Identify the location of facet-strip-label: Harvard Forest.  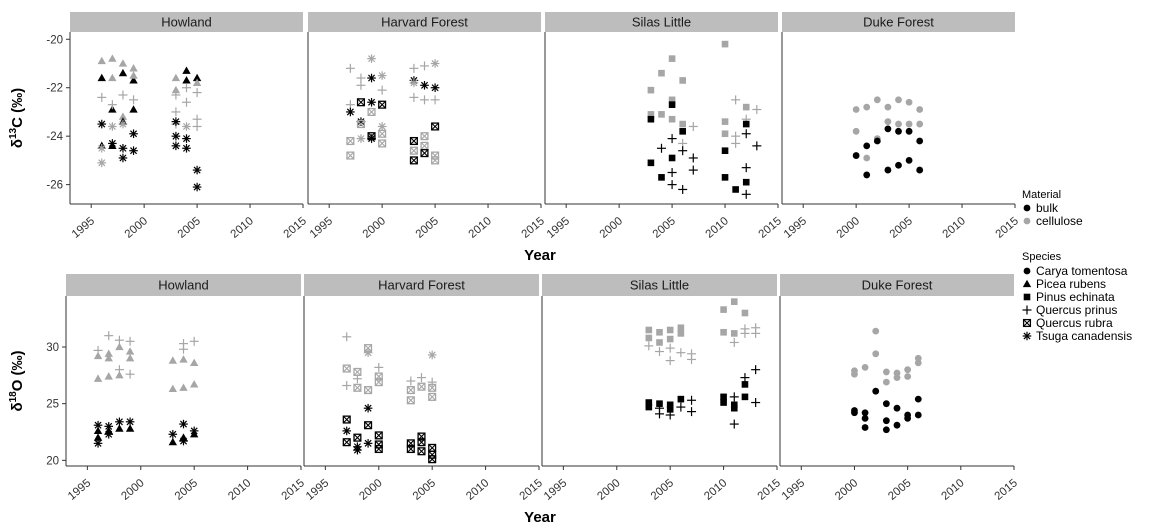
(421, 285).